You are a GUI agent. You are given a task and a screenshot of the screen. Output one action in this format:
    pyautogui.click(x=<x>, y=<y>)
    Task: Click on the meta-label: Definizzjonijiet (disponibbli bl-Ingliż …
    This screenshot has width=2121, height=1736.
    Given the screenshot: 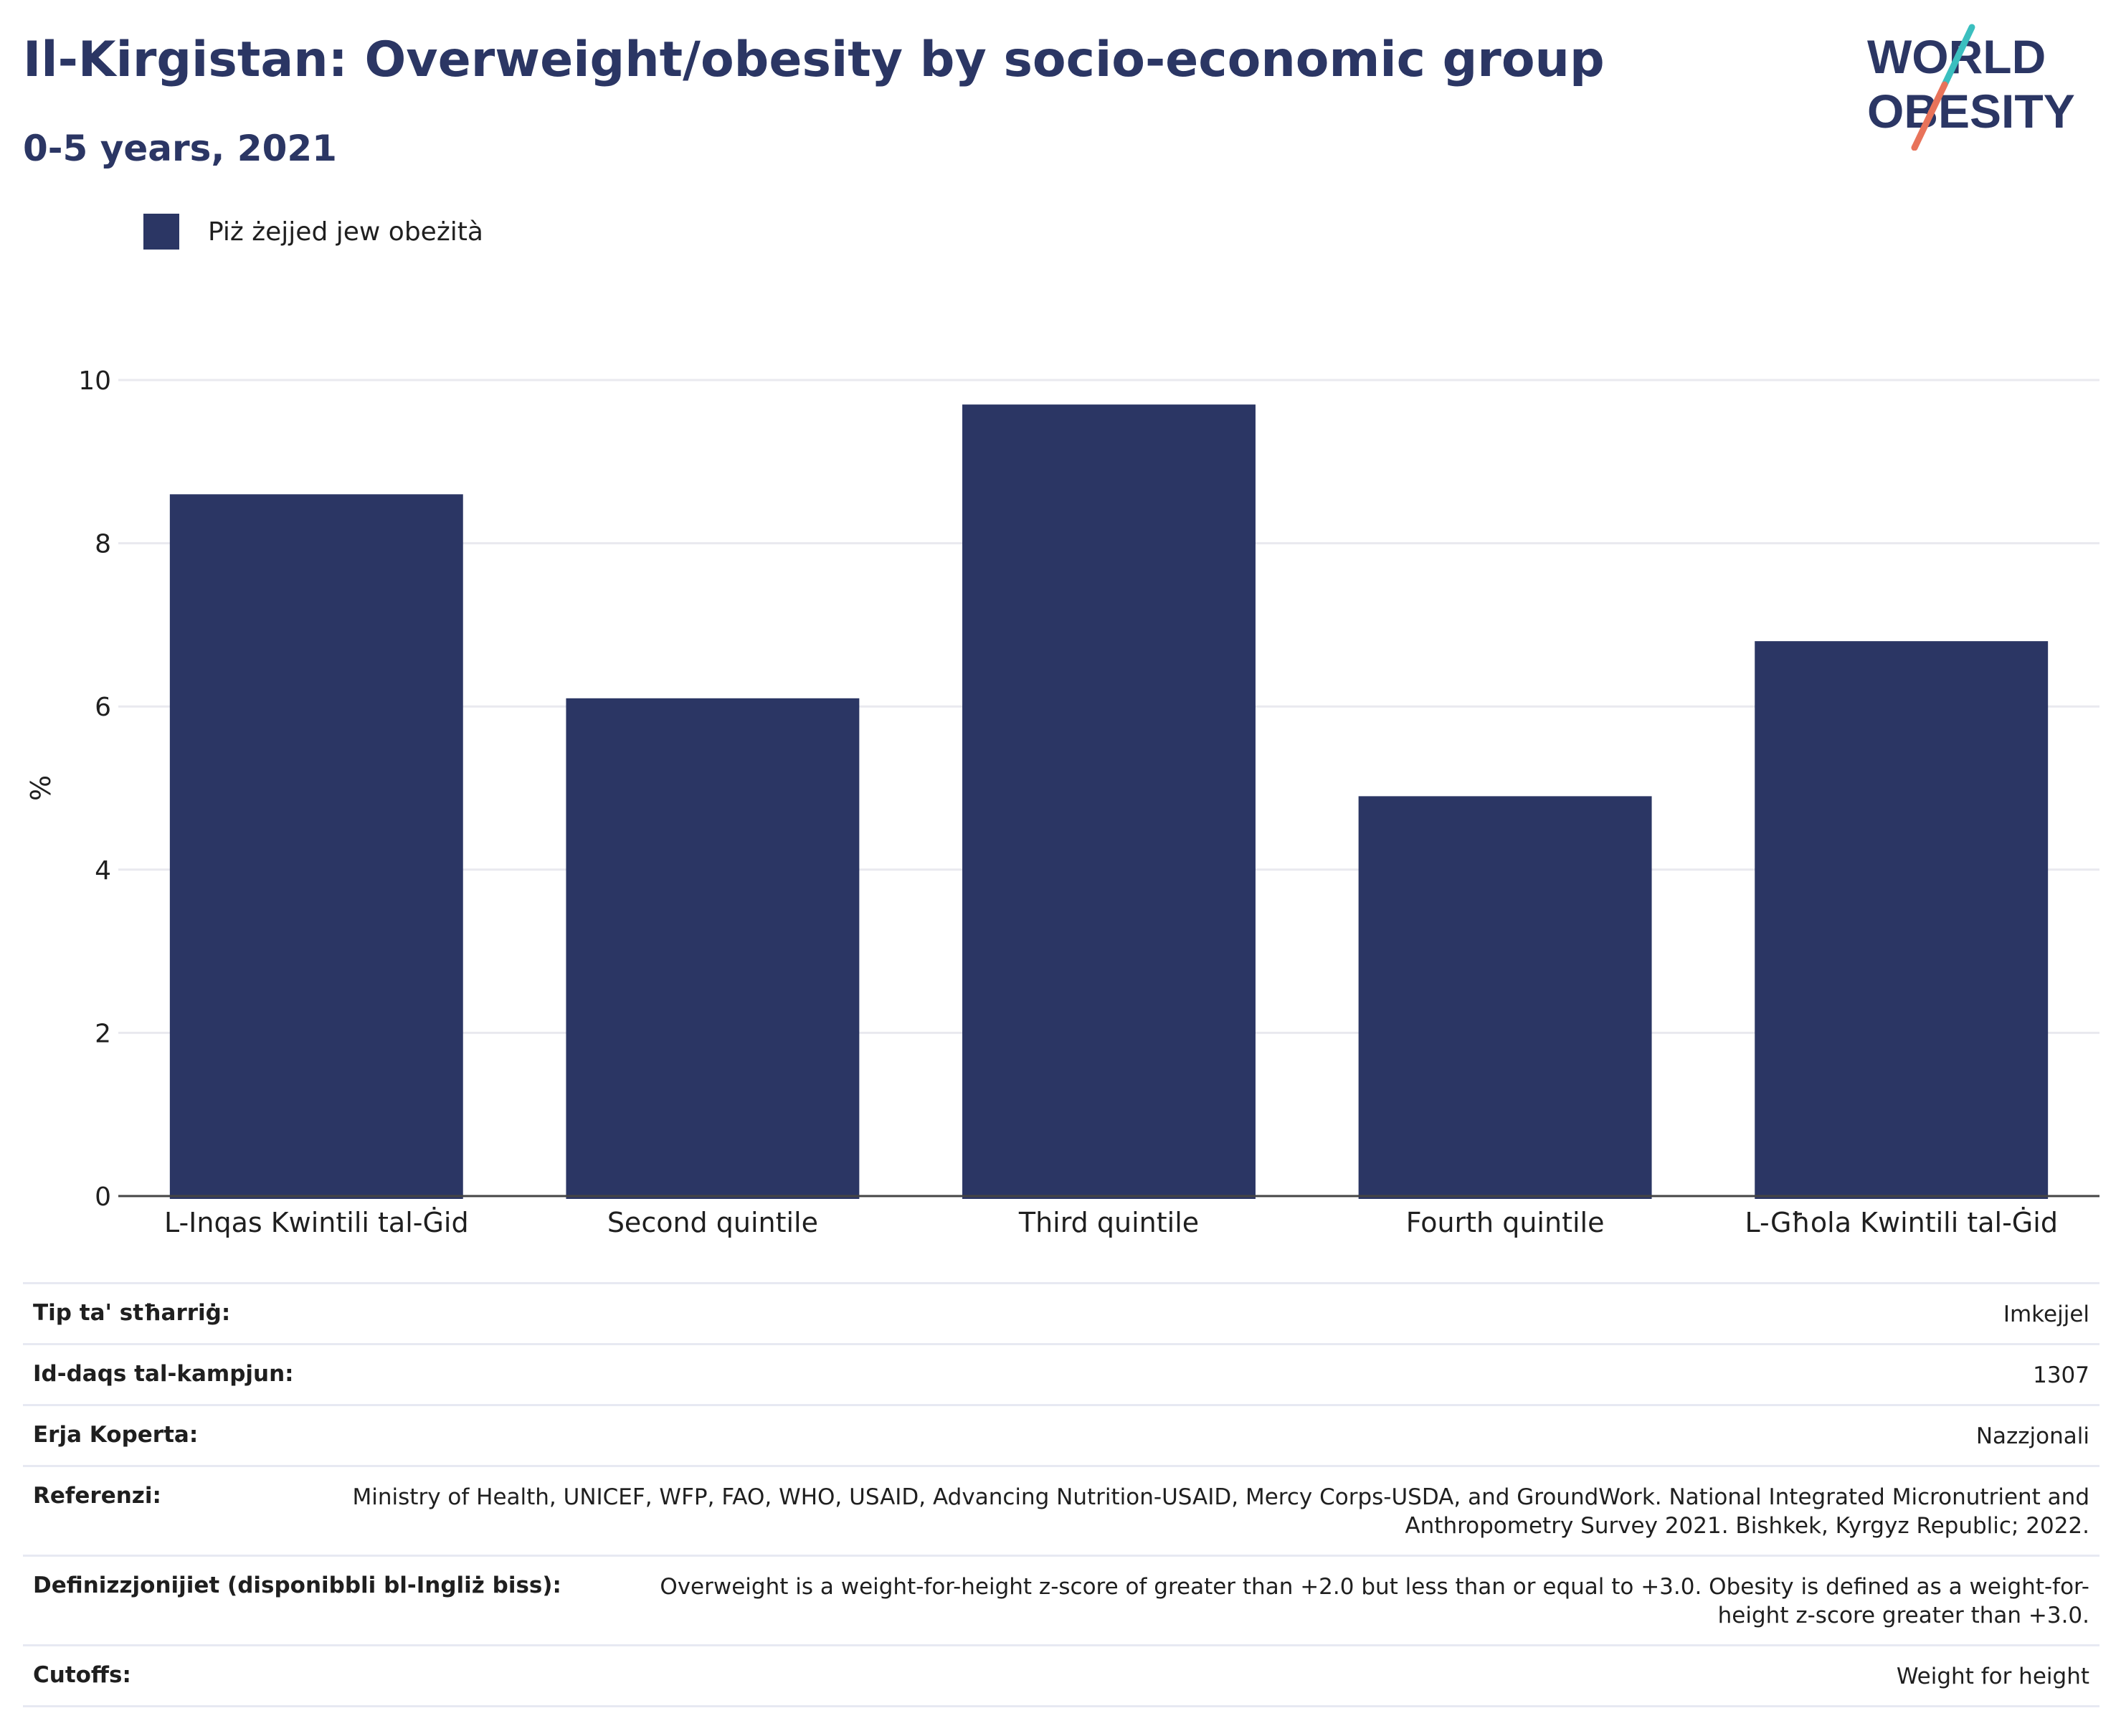 What is the action you would take?
    pyautogui.click(x=297, y=1586)
    